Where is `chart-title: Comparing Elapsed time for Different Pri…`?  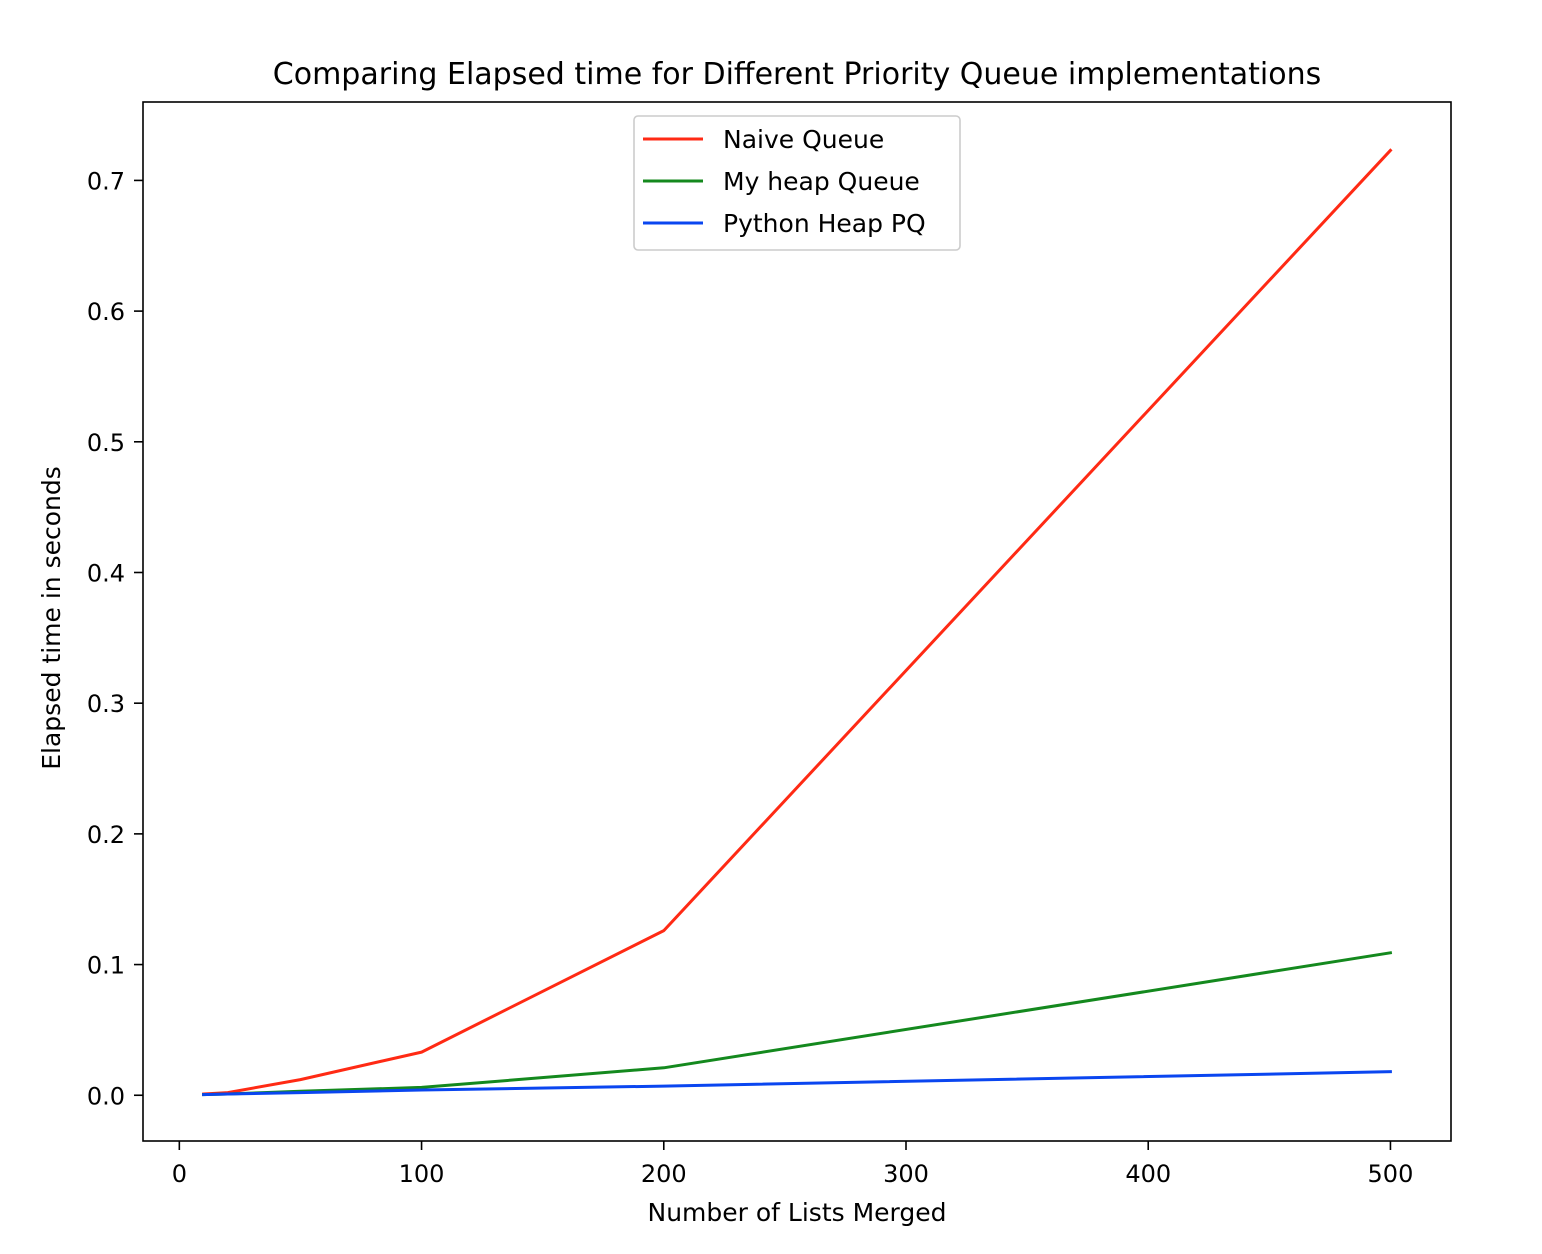
chart-title: Comparing Elapsed time for Different Pri… is located at coordinates (797, 74).